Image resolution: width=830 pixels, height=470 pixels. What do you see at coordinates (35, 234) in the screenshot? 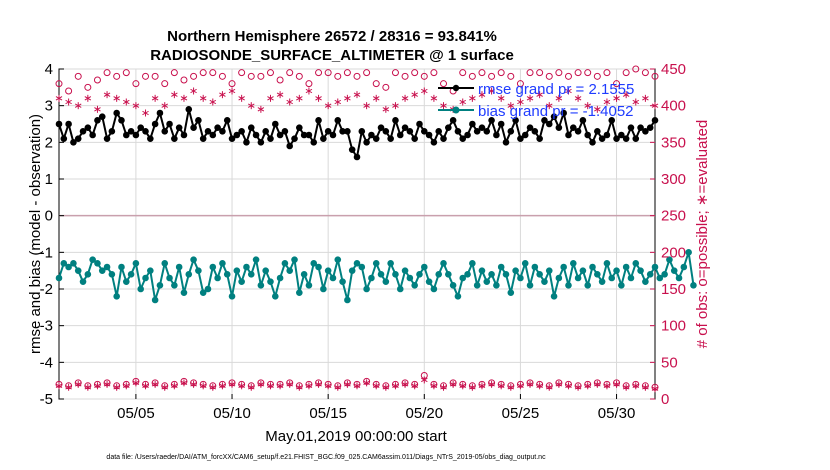
I see `y-axis-label-left: rmse and bias (model - observation)` at bounding box center [35, 234].